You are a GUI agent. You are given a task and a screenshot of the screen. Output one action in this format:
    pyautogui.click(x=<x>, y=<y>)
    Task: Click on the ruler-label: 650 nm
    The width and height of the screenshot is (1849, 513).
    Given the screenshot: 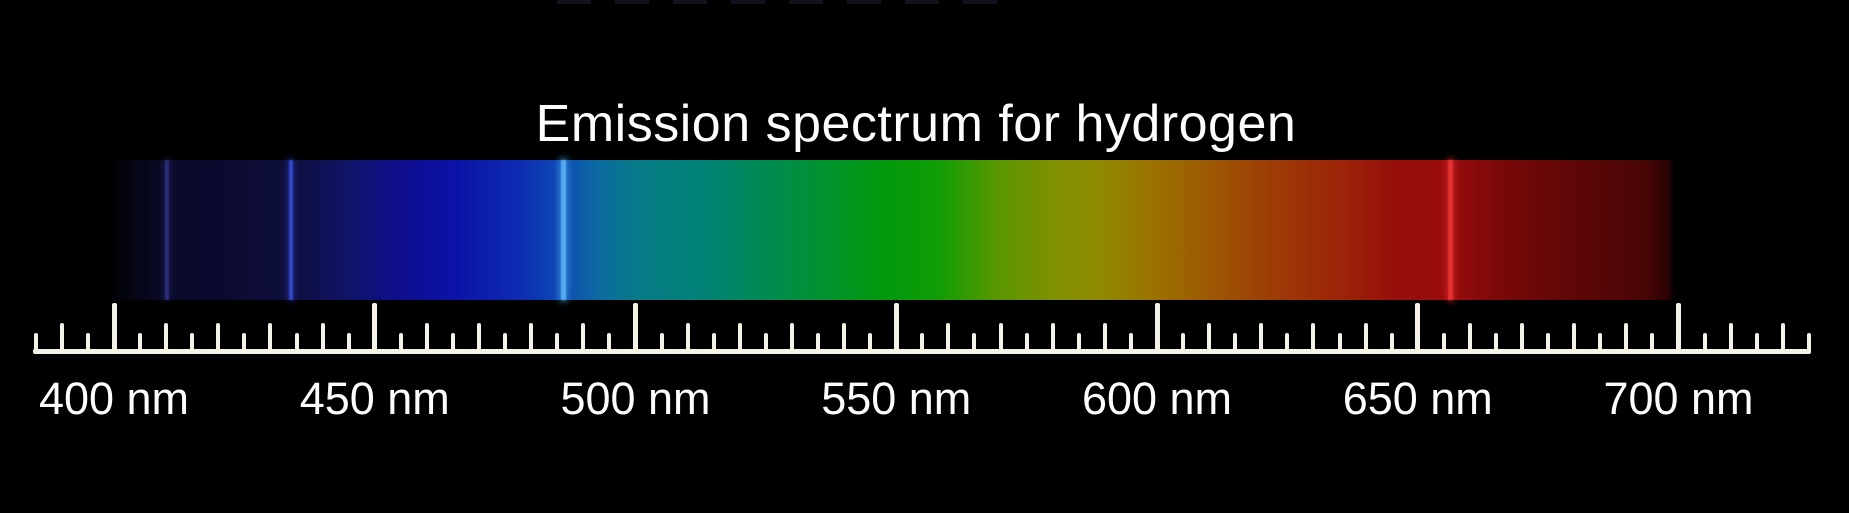 What is the action you would take?
    pyautogui.click(x=1417, y=398)
    